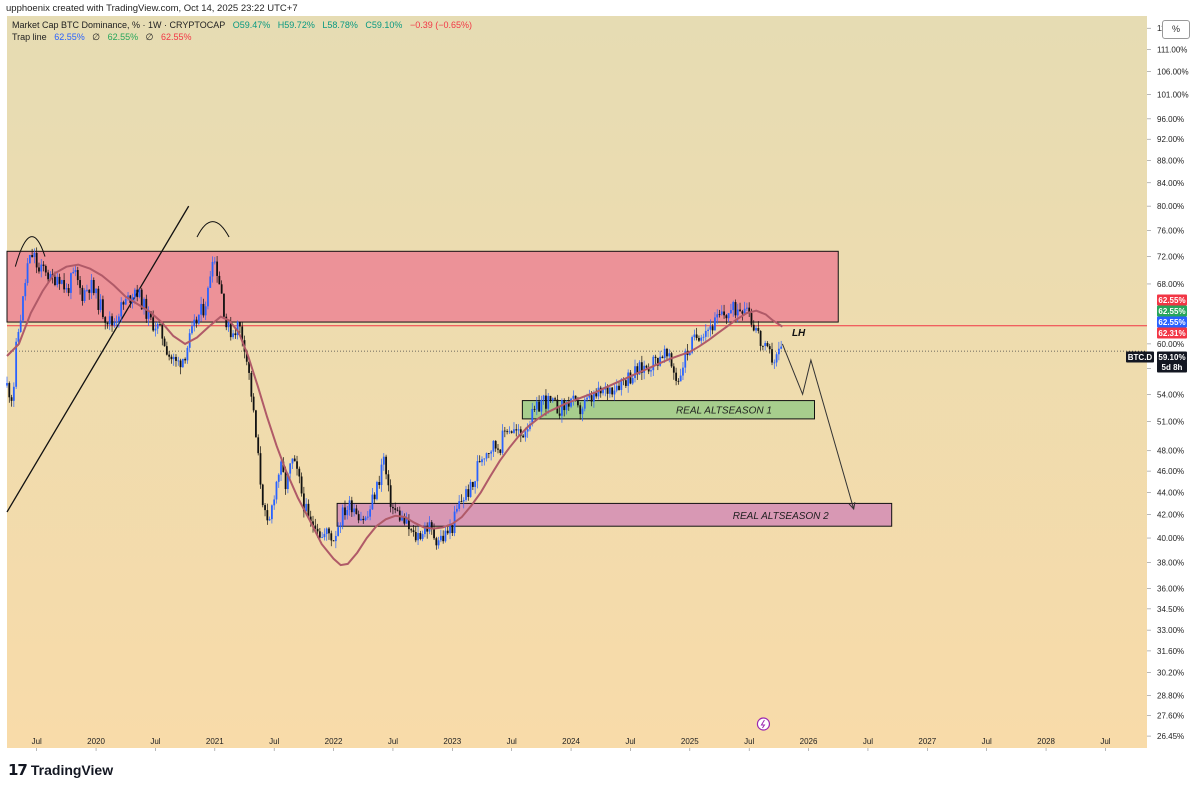  What do you see at coordinates (72, 770) in the screenshot?
I see `tradingview-wordmark: TradingView` at bounding box center [72, 770].